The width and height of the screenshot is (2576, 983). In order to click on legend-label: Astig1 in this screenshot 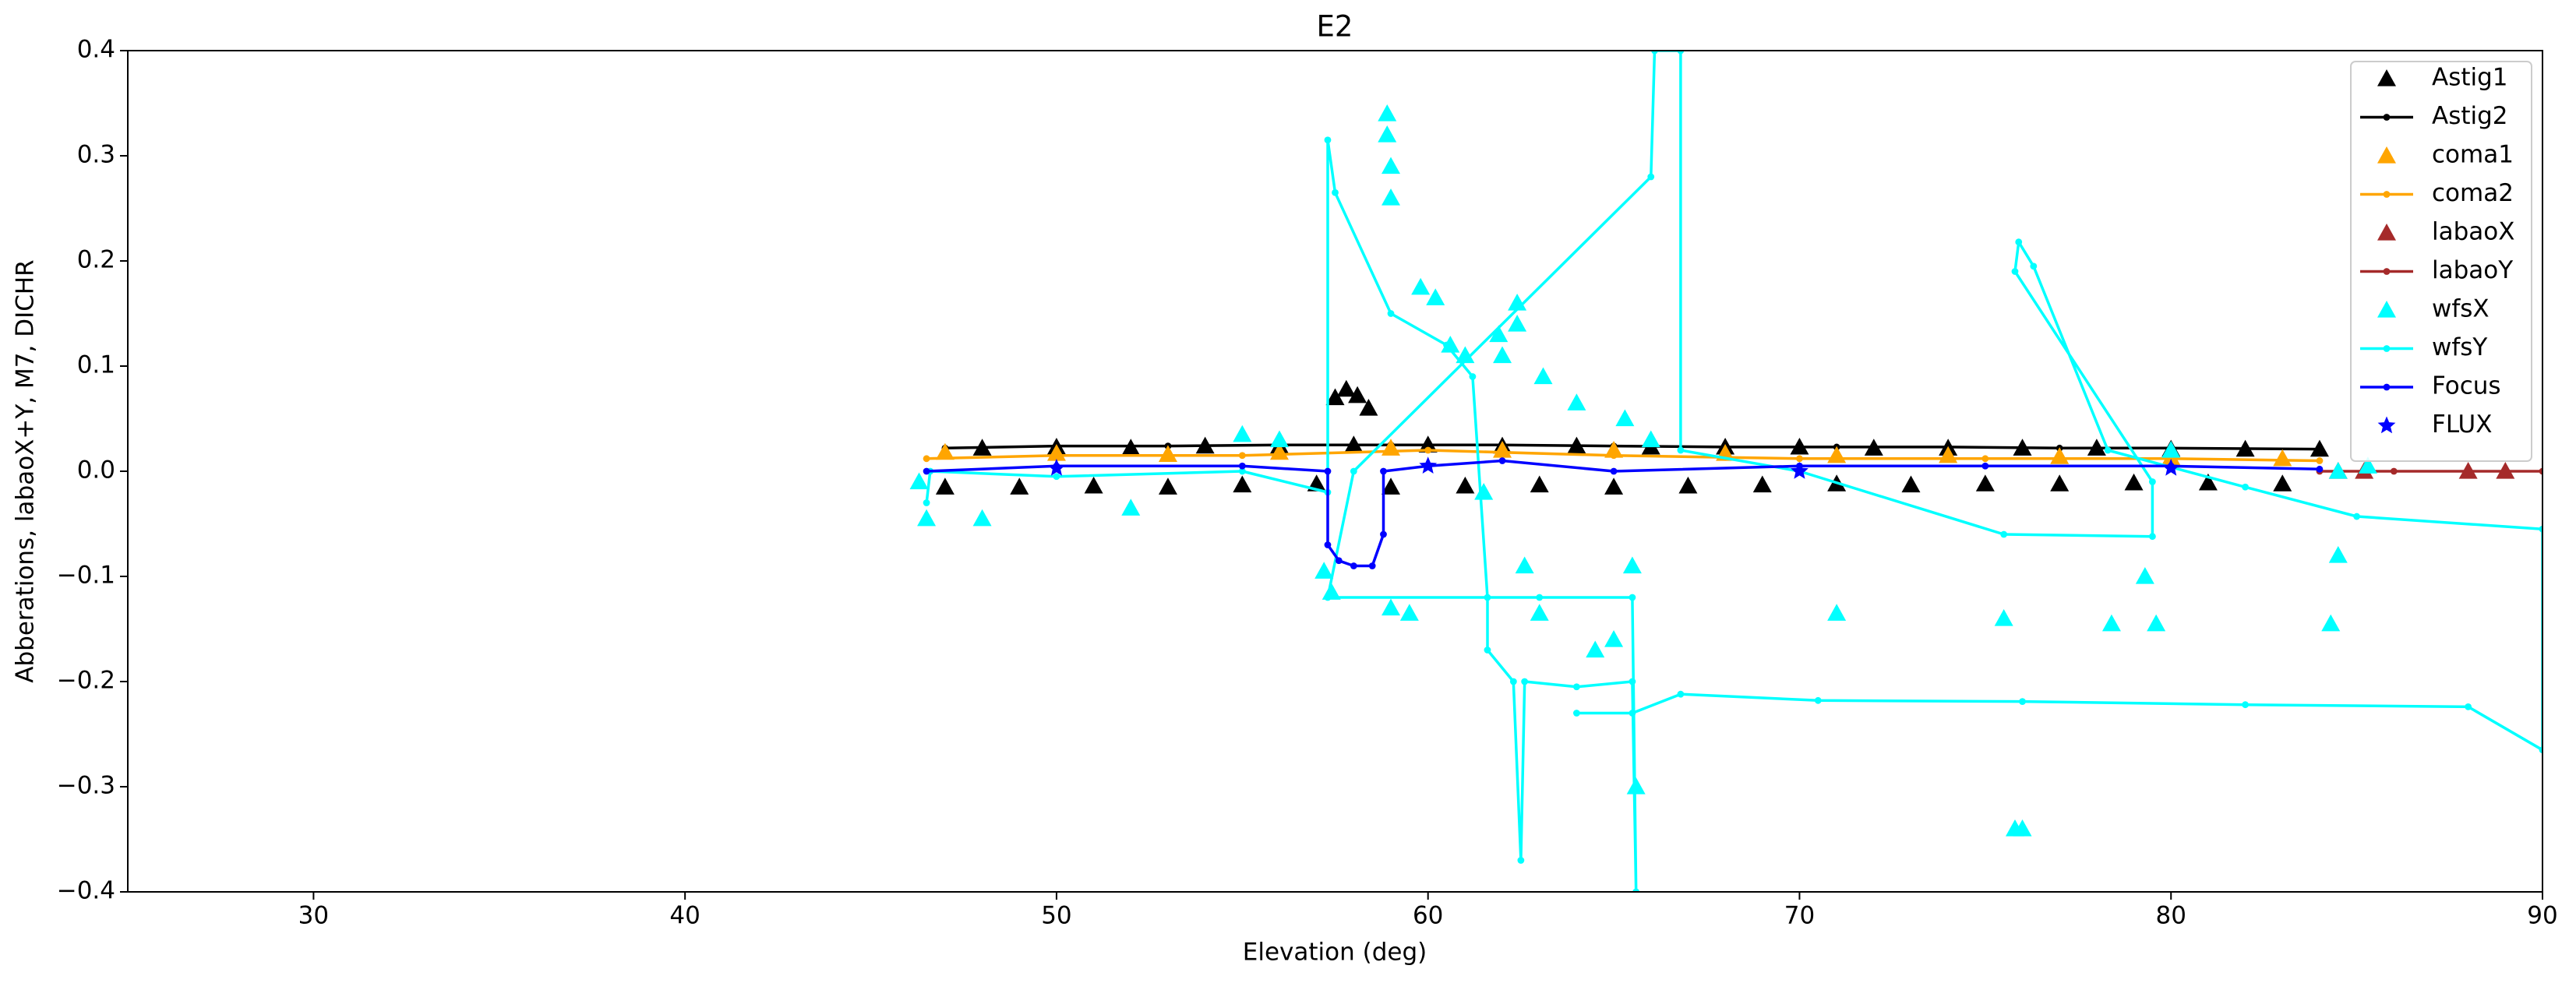, I will do `click(2470, 78)`.